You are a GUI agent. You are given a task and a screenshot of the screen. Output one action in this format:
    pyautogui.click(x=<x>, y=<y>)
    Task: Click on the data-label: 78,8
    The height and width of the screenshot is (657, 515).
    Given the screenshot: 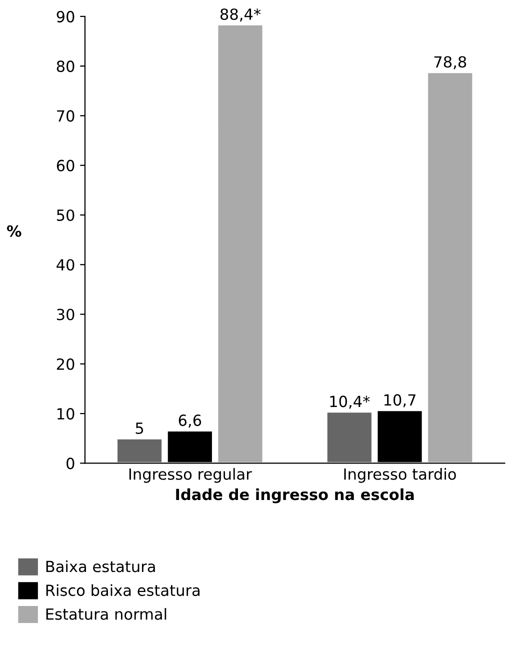 What is the action you would take?
    pyautogui.click(x=450, y=63)
    